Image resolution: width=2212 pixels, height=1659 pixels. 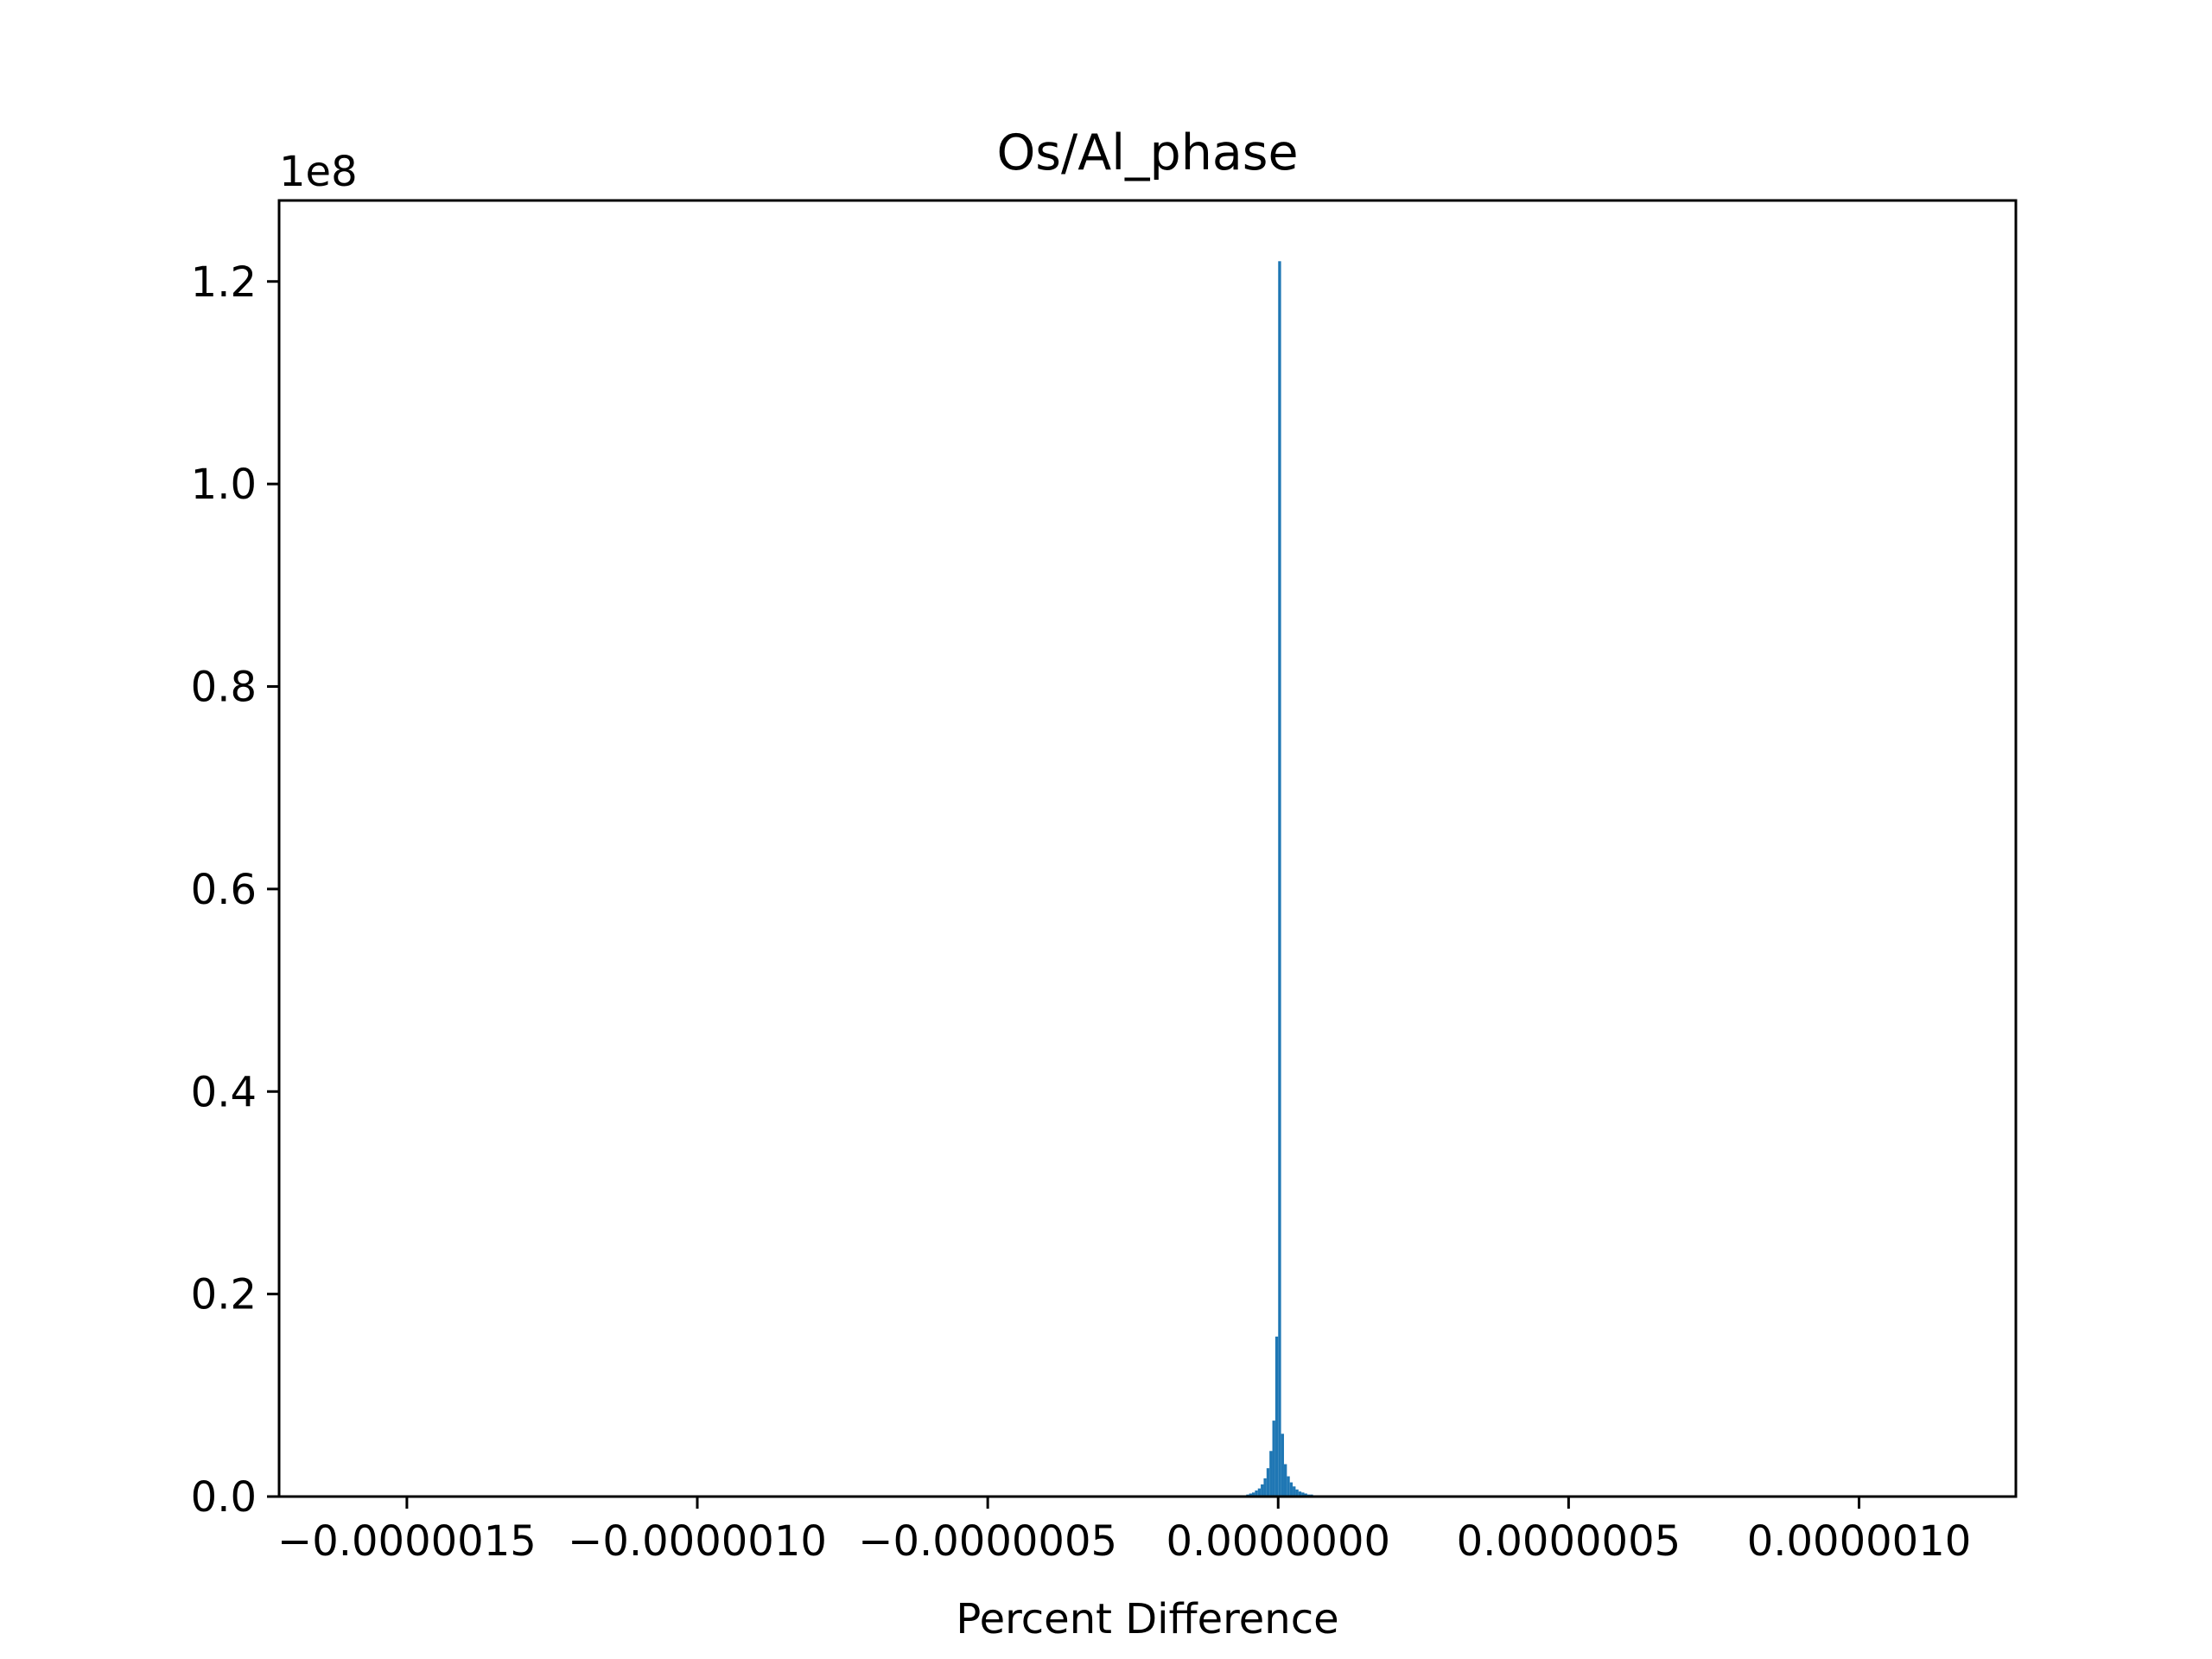 I want to click on y-tick-label: 0.0, so click(x=224, y=1497).